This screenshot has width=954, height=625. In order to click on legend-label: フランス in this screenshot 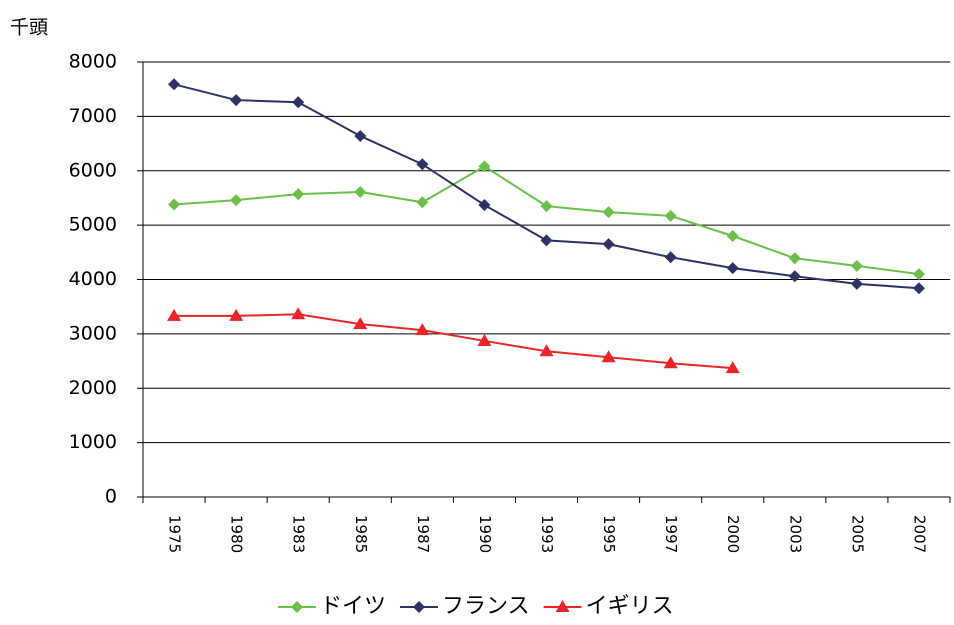, I will do `click(486, 606)`.